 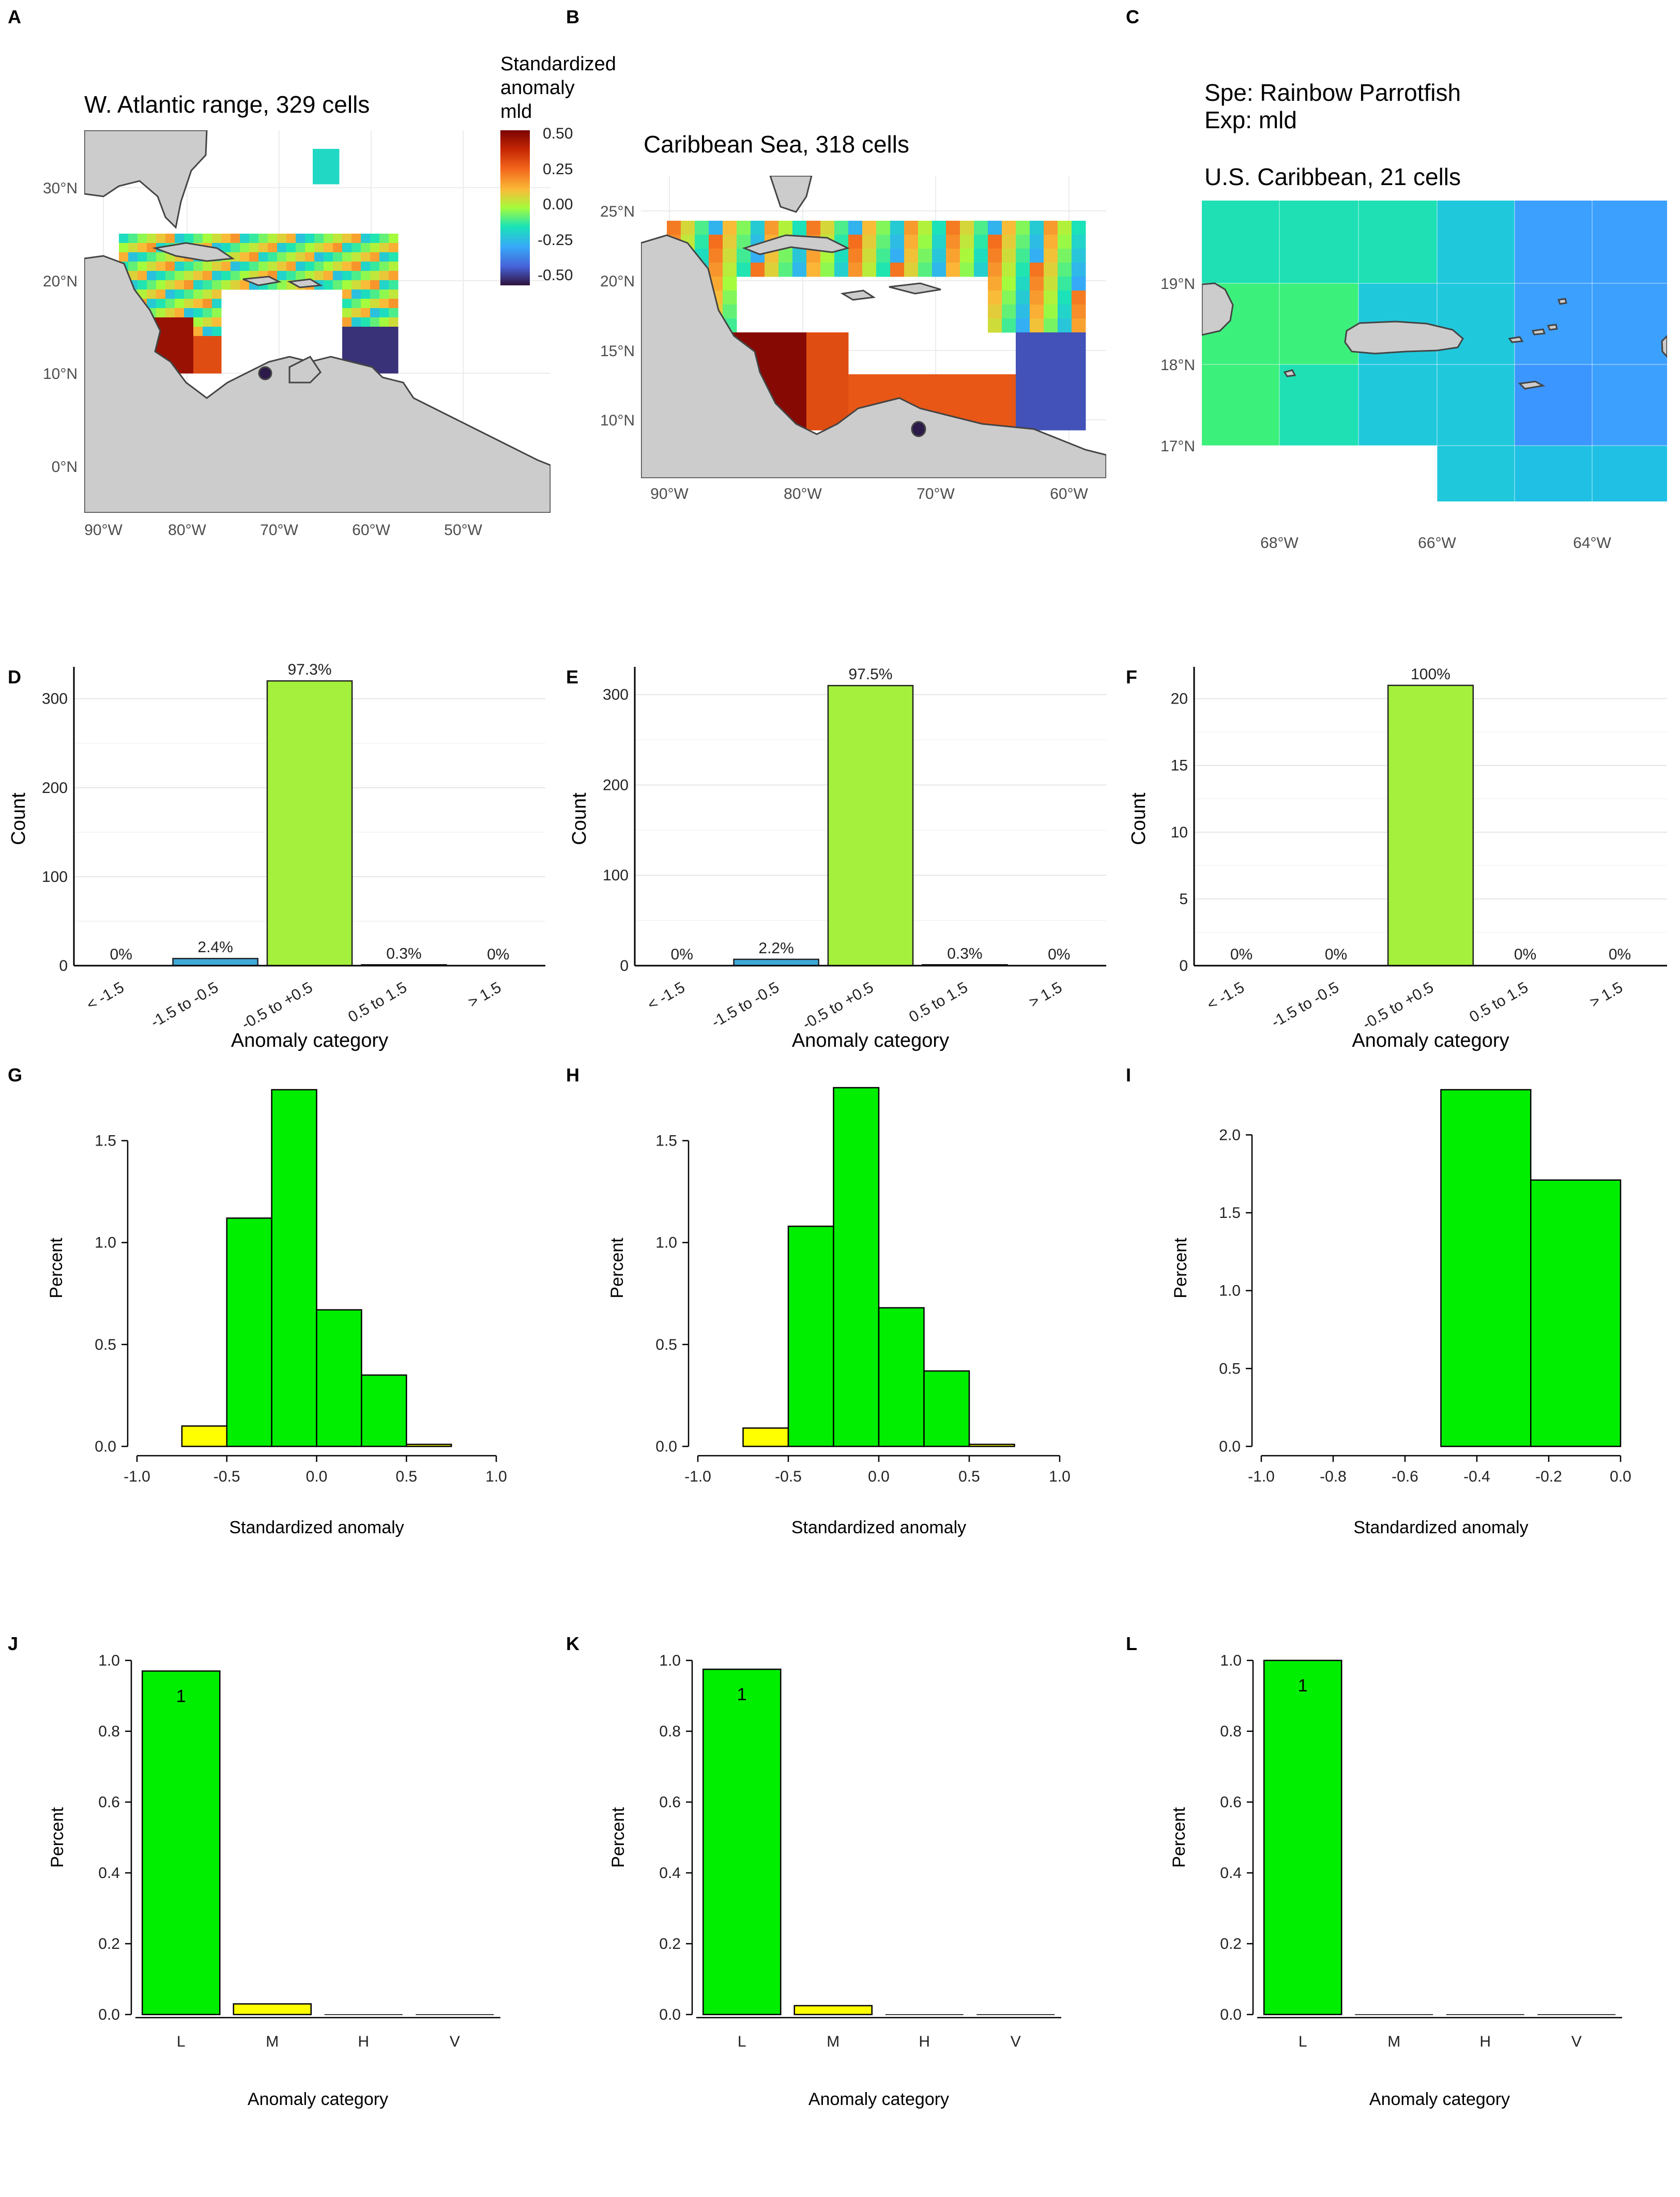 What do you see at coordinates (1405, 1476) in the screenshot?
I see `x-tick-label: -0.6` at bounding box center [1405, 1476].